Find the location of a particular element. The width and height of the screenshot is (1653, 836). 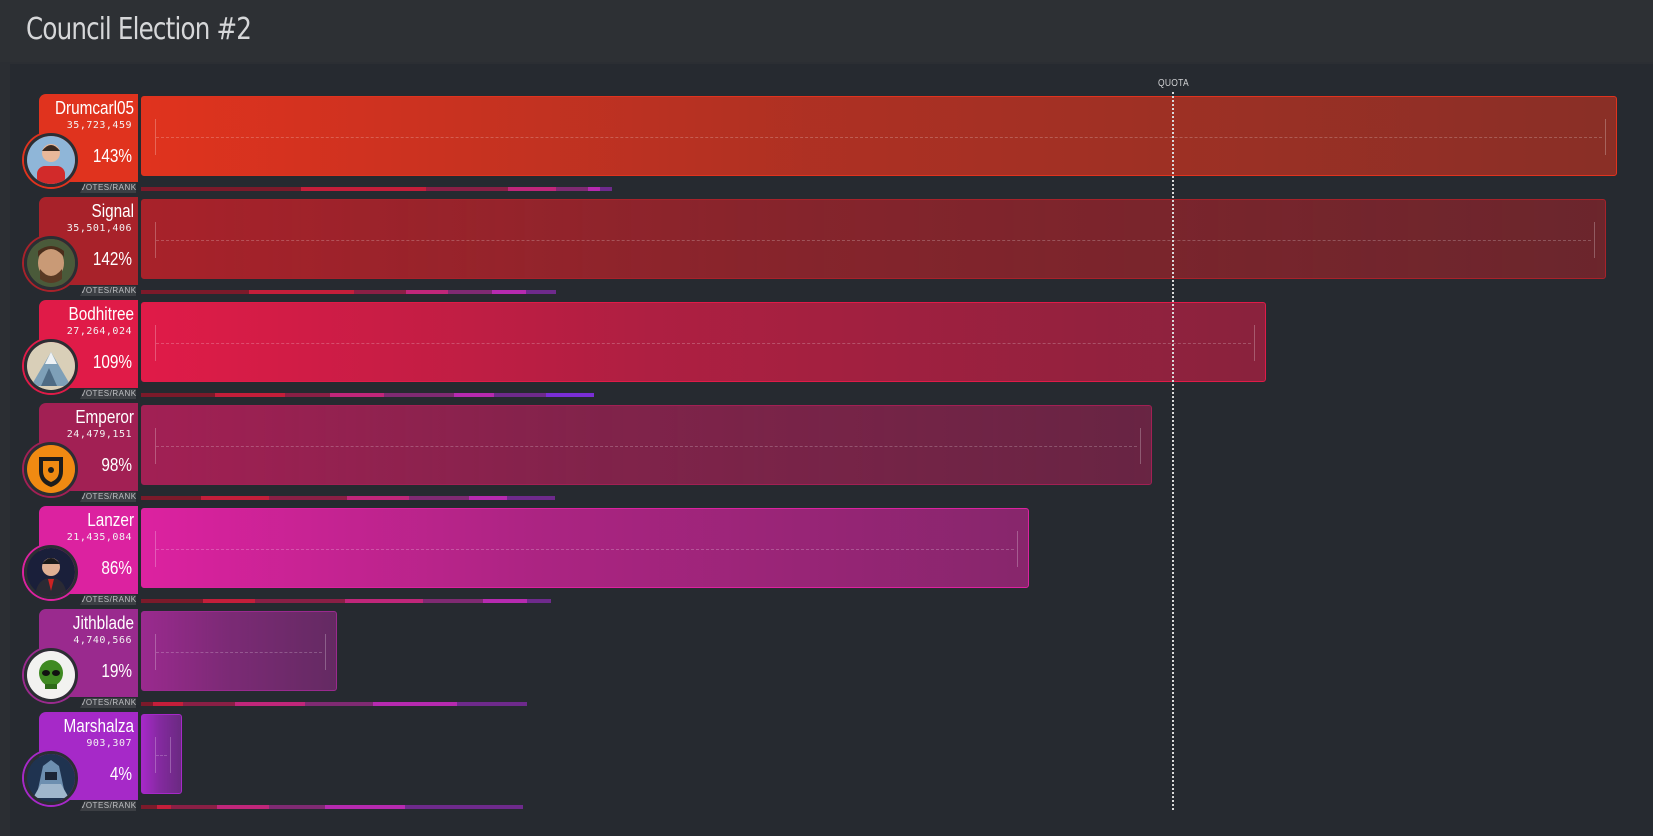

candidate-row: Signal 35,501,406 142% VOTES/RANK is located at coordinates (826, 248).